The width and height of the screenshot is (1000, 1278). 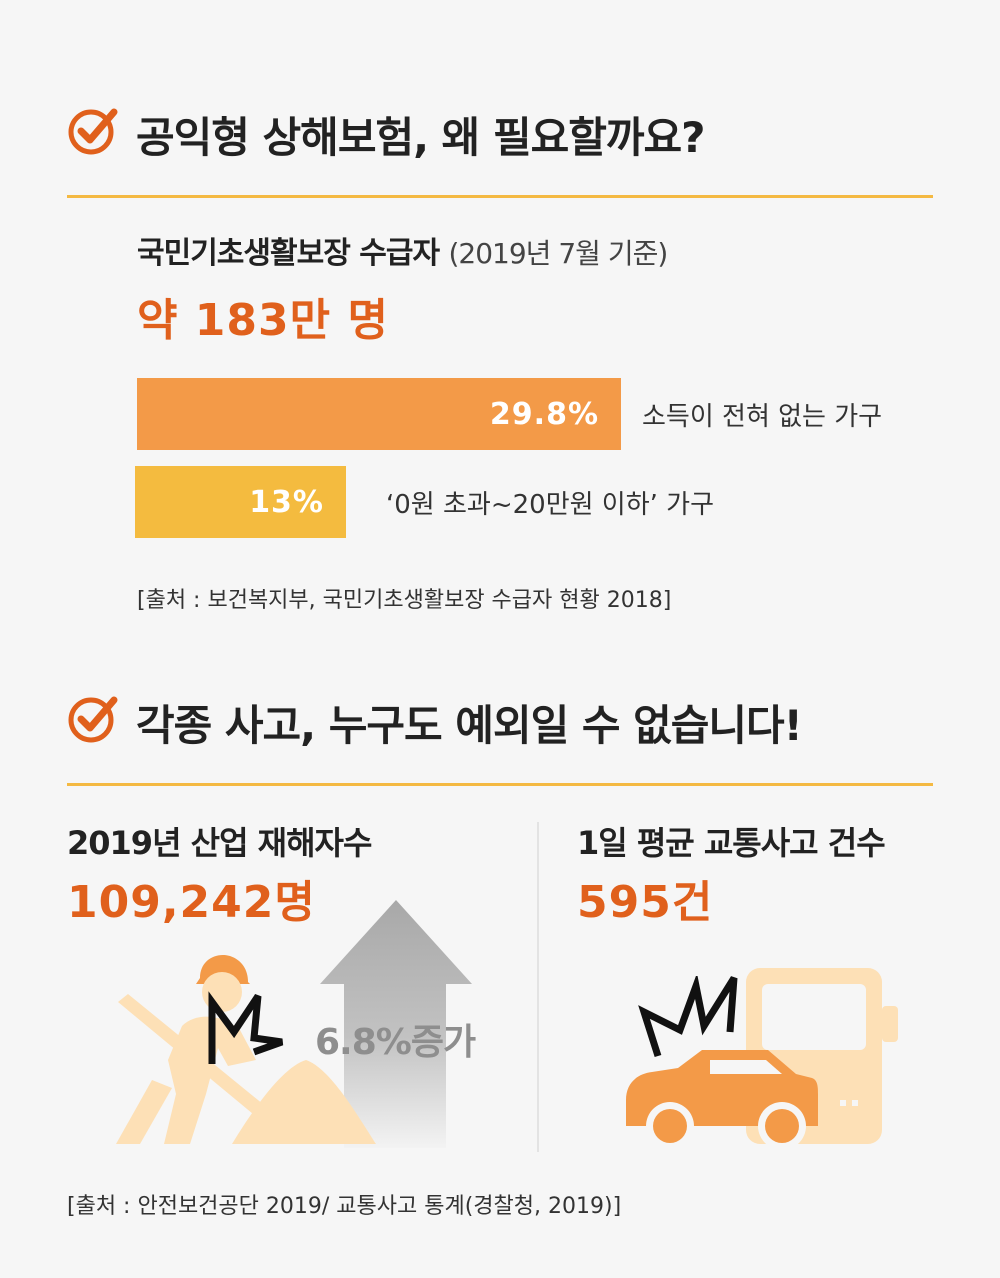 I want to click on industrial-accident-title: 2019년 산업 재해자수, so click(x=219, y=843).